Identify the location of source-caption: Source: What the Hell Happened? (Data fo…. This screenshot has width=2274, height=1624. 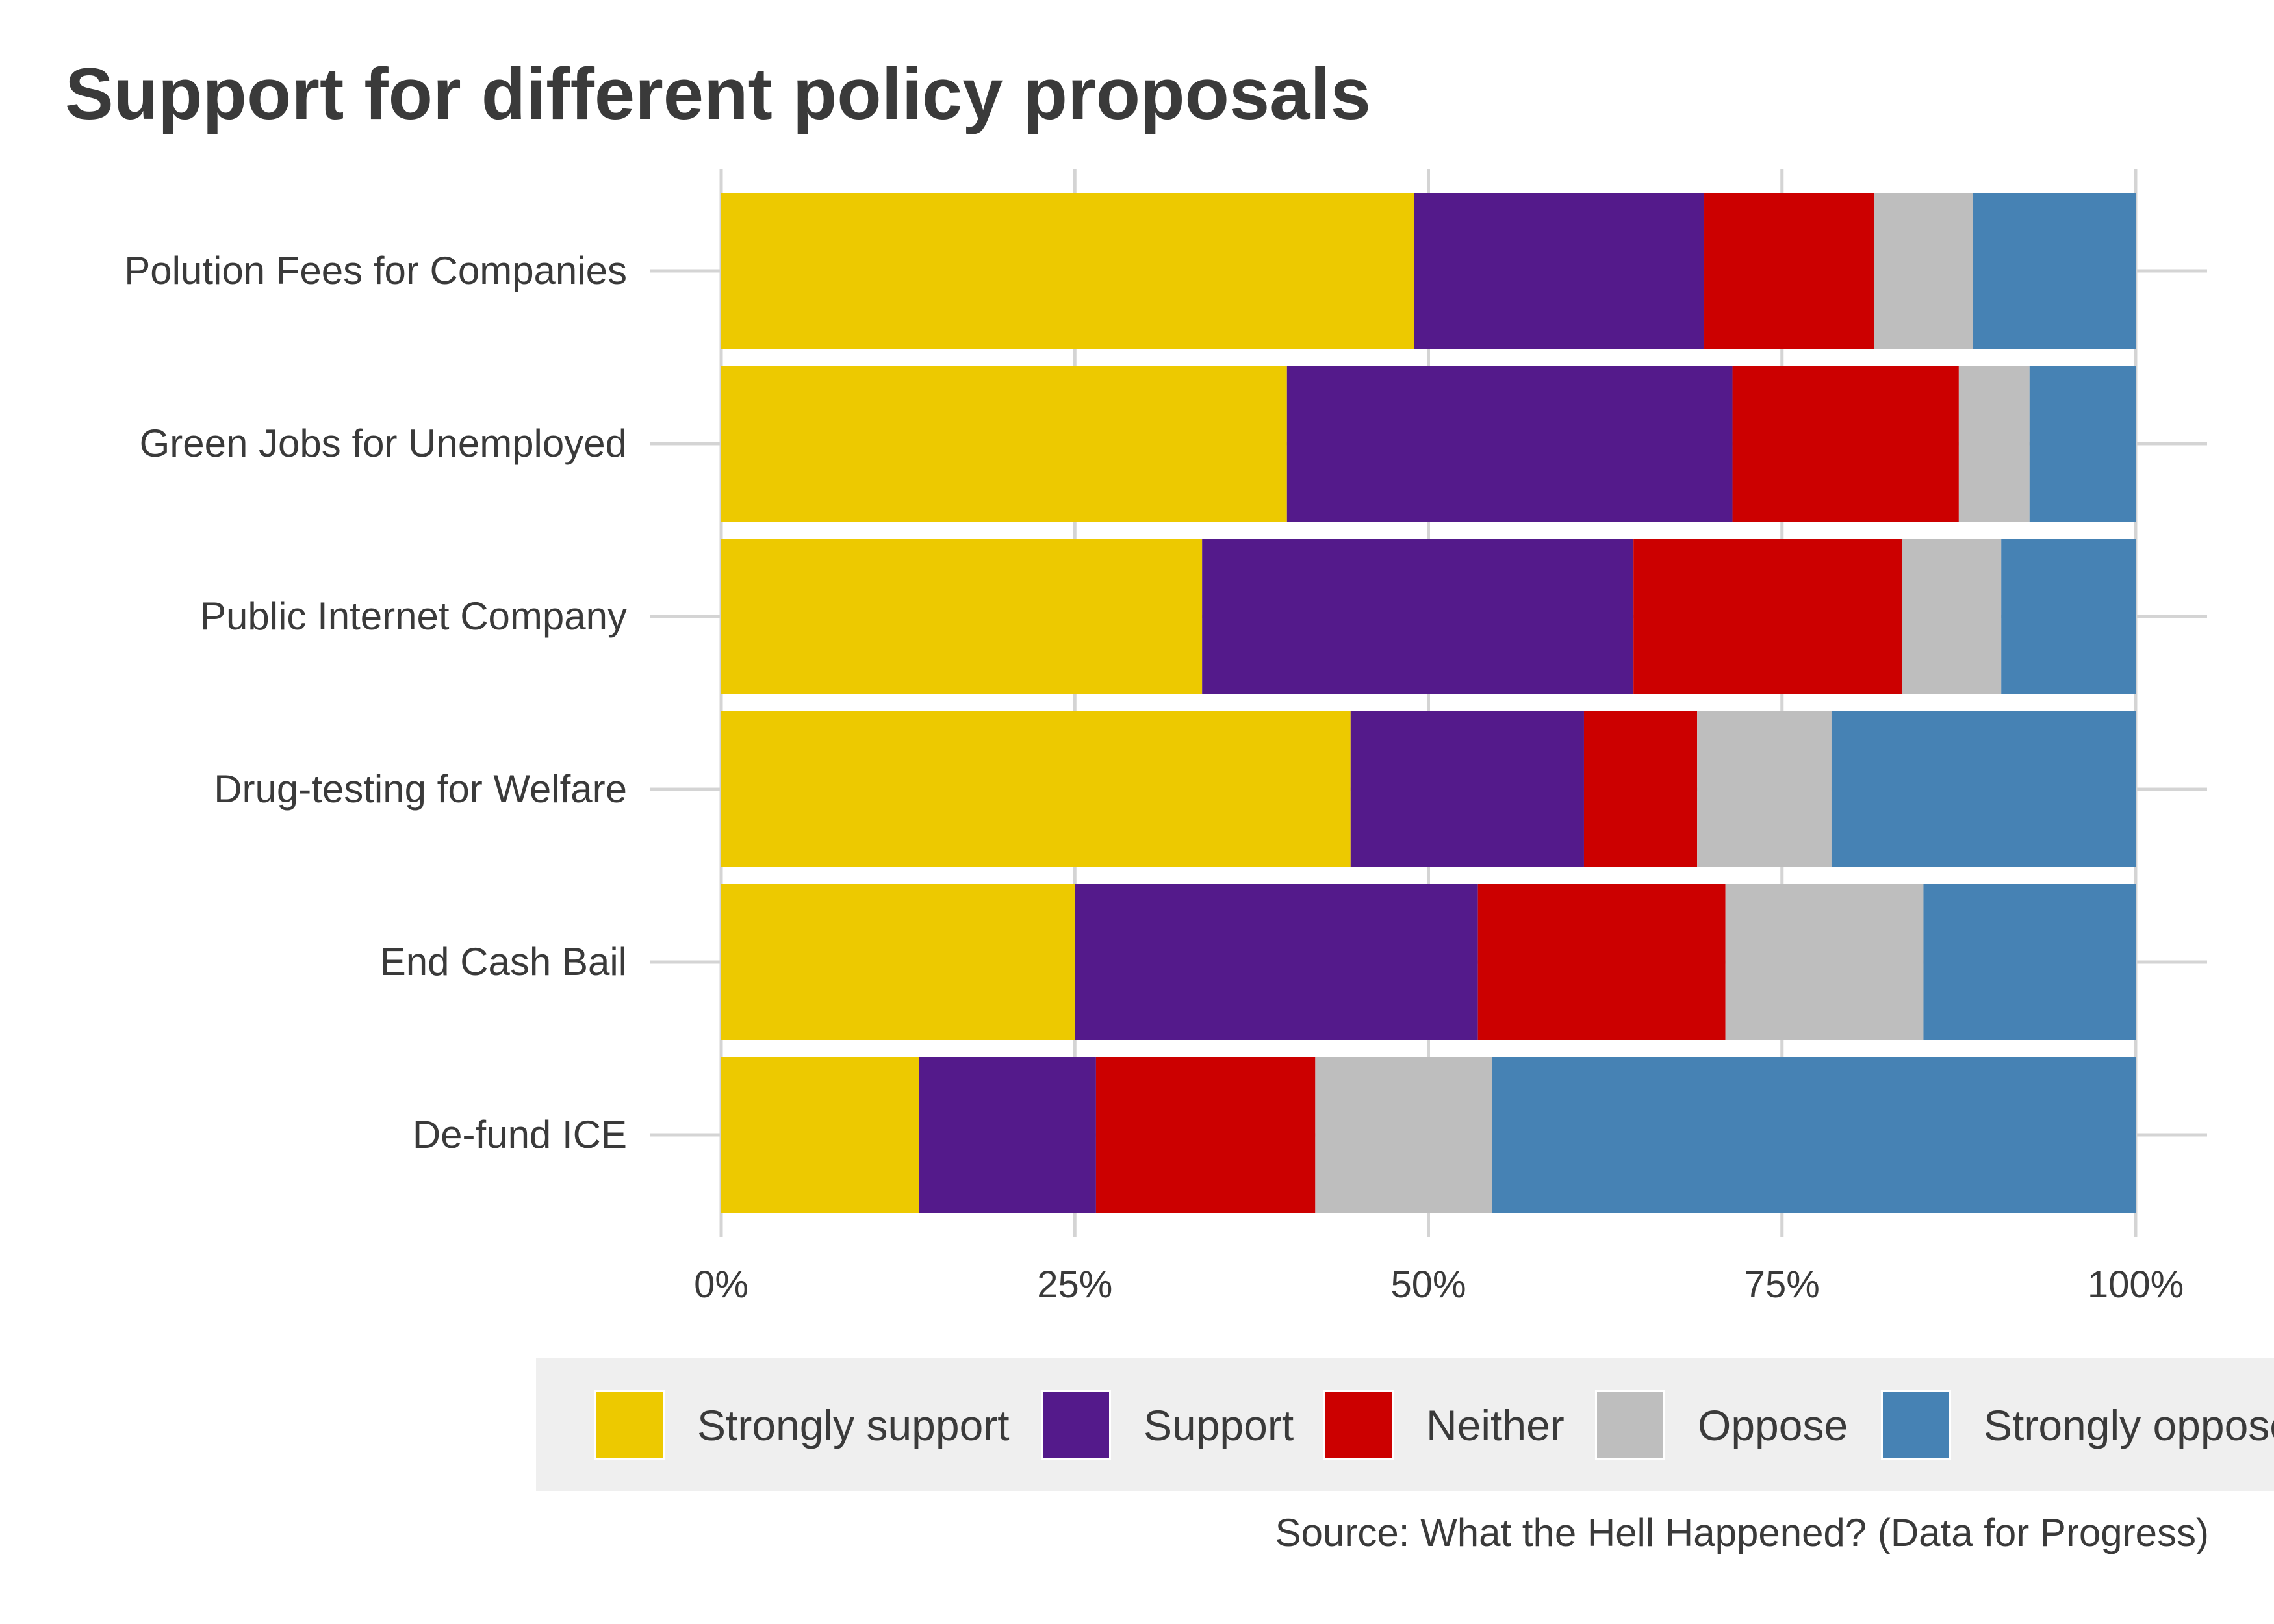
(1742, 1532).